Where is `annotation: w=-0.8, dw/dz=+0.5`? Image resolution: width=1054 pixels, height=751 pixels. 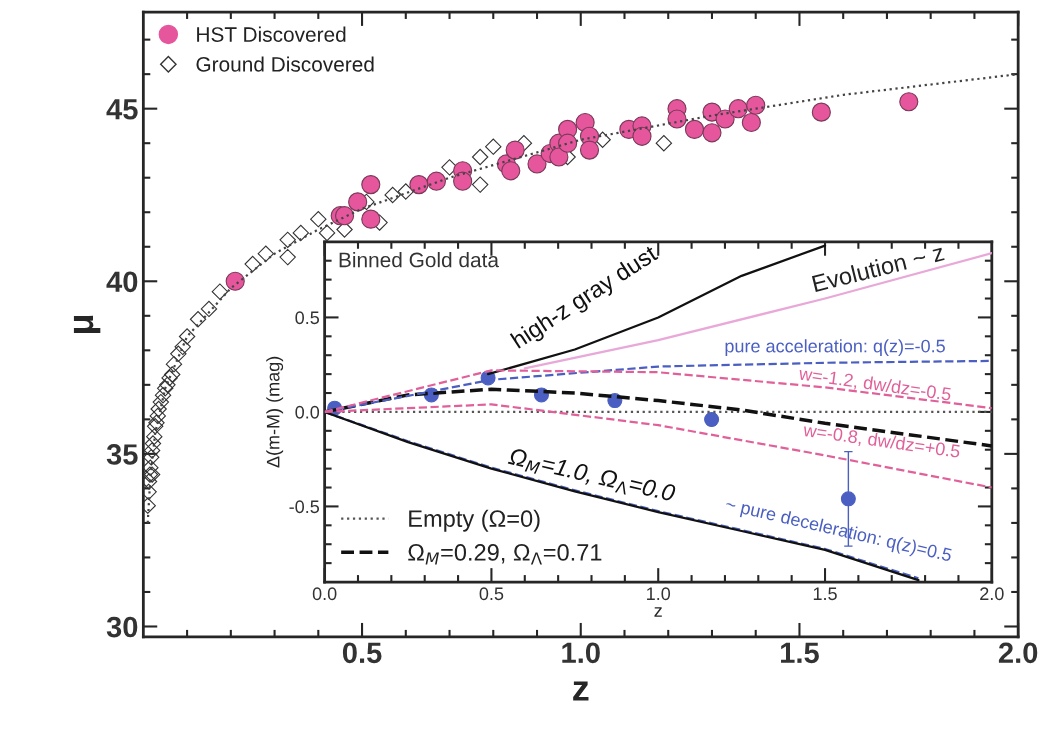 annotation: w=-0.8, dw/dz=+0.5 is located at coordinates (881, 441).